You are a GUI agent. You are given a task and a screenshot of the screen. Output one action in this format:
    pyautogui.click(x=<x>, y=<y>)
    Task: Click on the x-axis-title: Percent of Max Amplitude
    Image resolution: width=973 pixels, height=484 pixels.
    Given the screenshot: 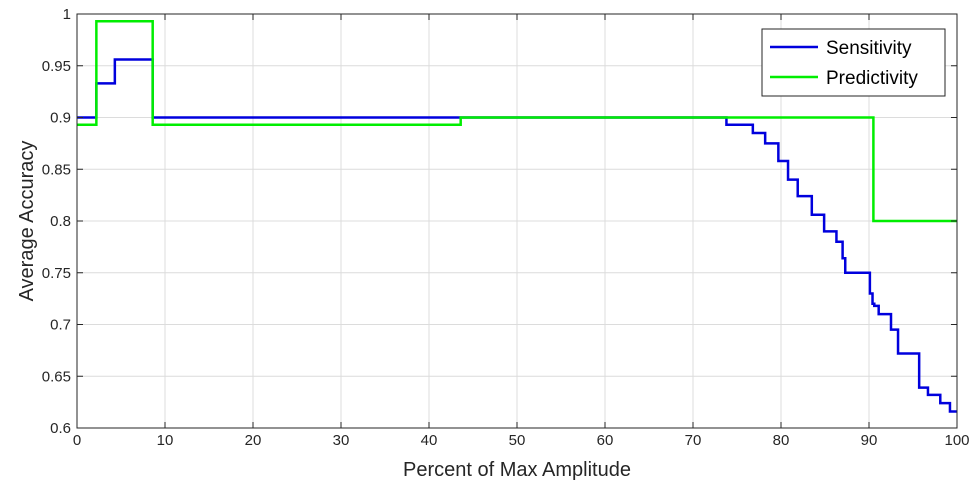 What is the action you would take?
    pyautogui.click(x=517, y=470)
    